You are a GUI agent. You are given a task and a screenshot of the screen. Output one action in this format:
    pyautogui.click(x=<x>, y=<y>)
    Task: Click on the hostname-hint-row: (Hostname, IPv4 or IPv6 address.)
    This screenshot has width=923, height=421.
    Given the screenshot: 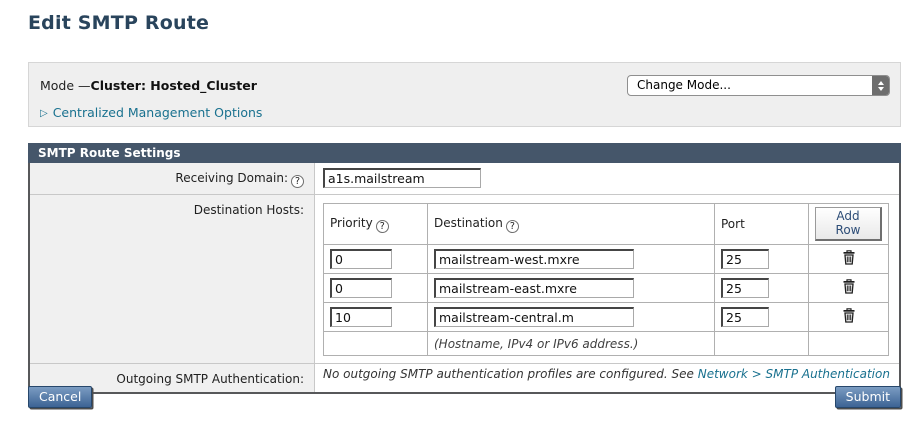 What is the action you would take?
    pyautogui.click(x=606, y=343)
    